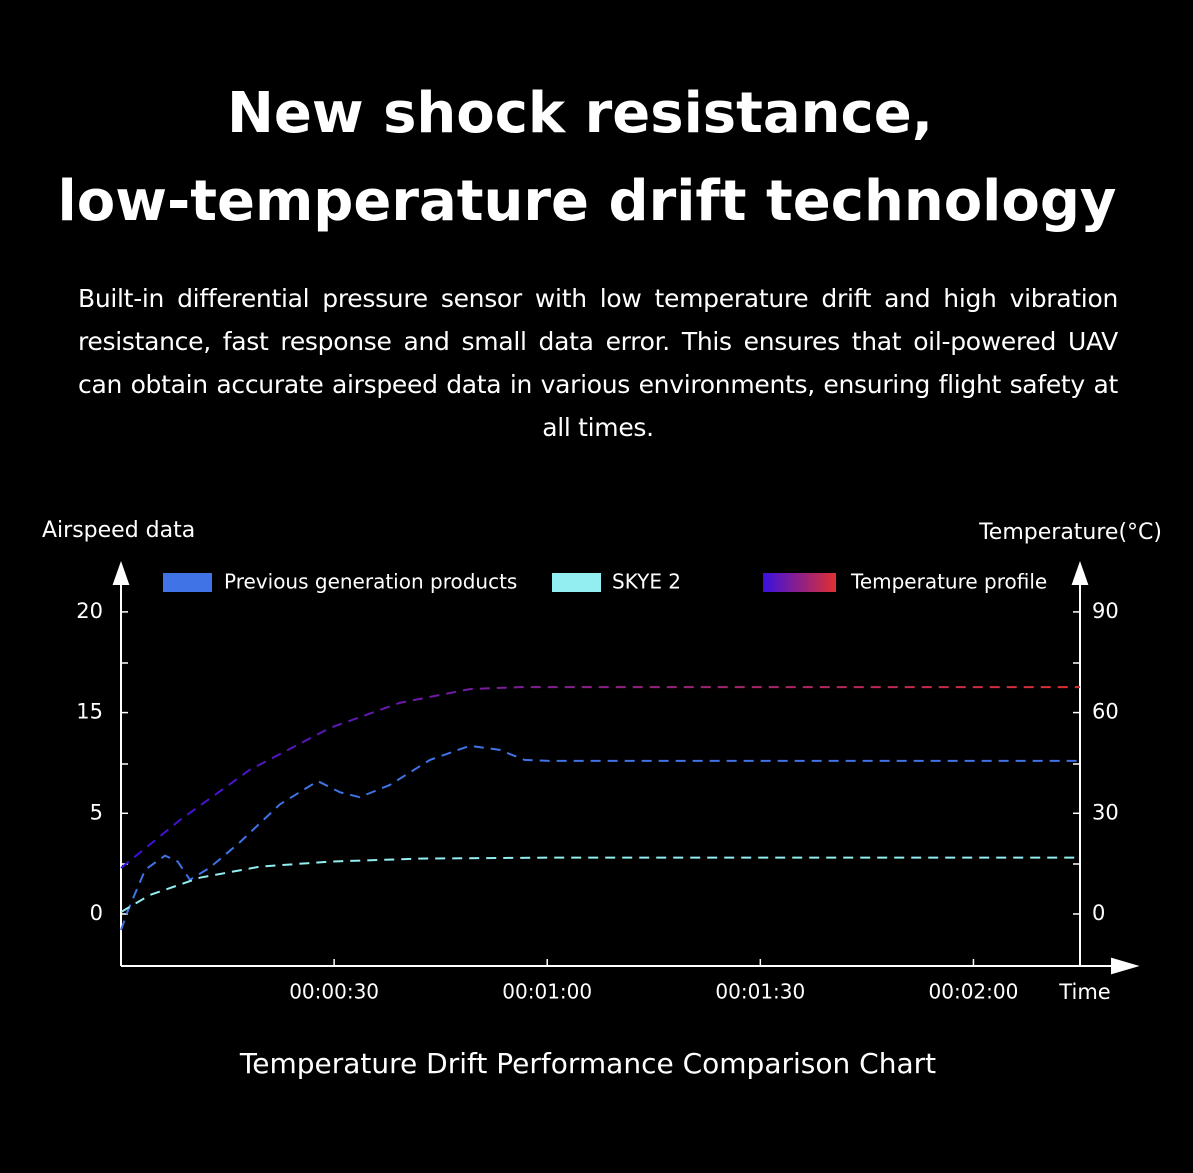 This screenshot has height=1173, width=1193. What do you see at coordinates (96, 812) in the screenshot?
I see `y-tick-label: 5` at bounding box center [96, 812].